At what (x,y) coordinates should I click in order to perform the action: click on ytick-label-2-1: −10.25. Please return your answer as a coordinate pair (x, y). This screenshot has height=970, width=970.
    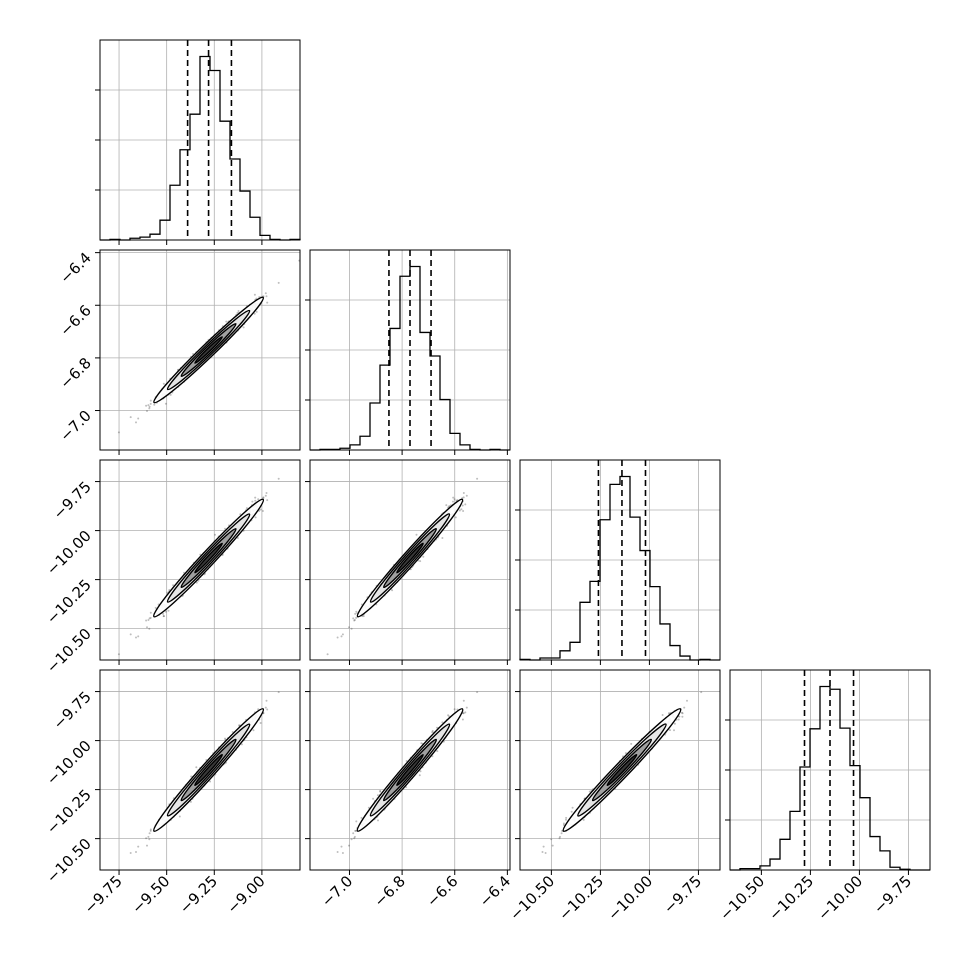
    Looking at the image, I should click on (69, 602).